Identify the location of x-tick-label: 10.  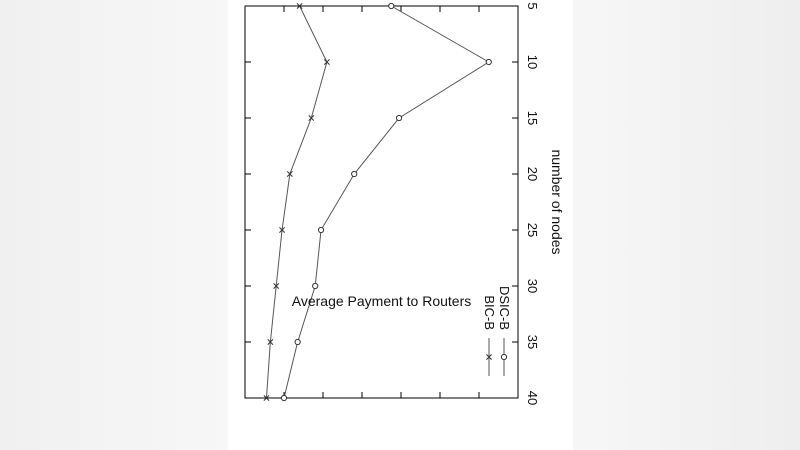
(532, 62).